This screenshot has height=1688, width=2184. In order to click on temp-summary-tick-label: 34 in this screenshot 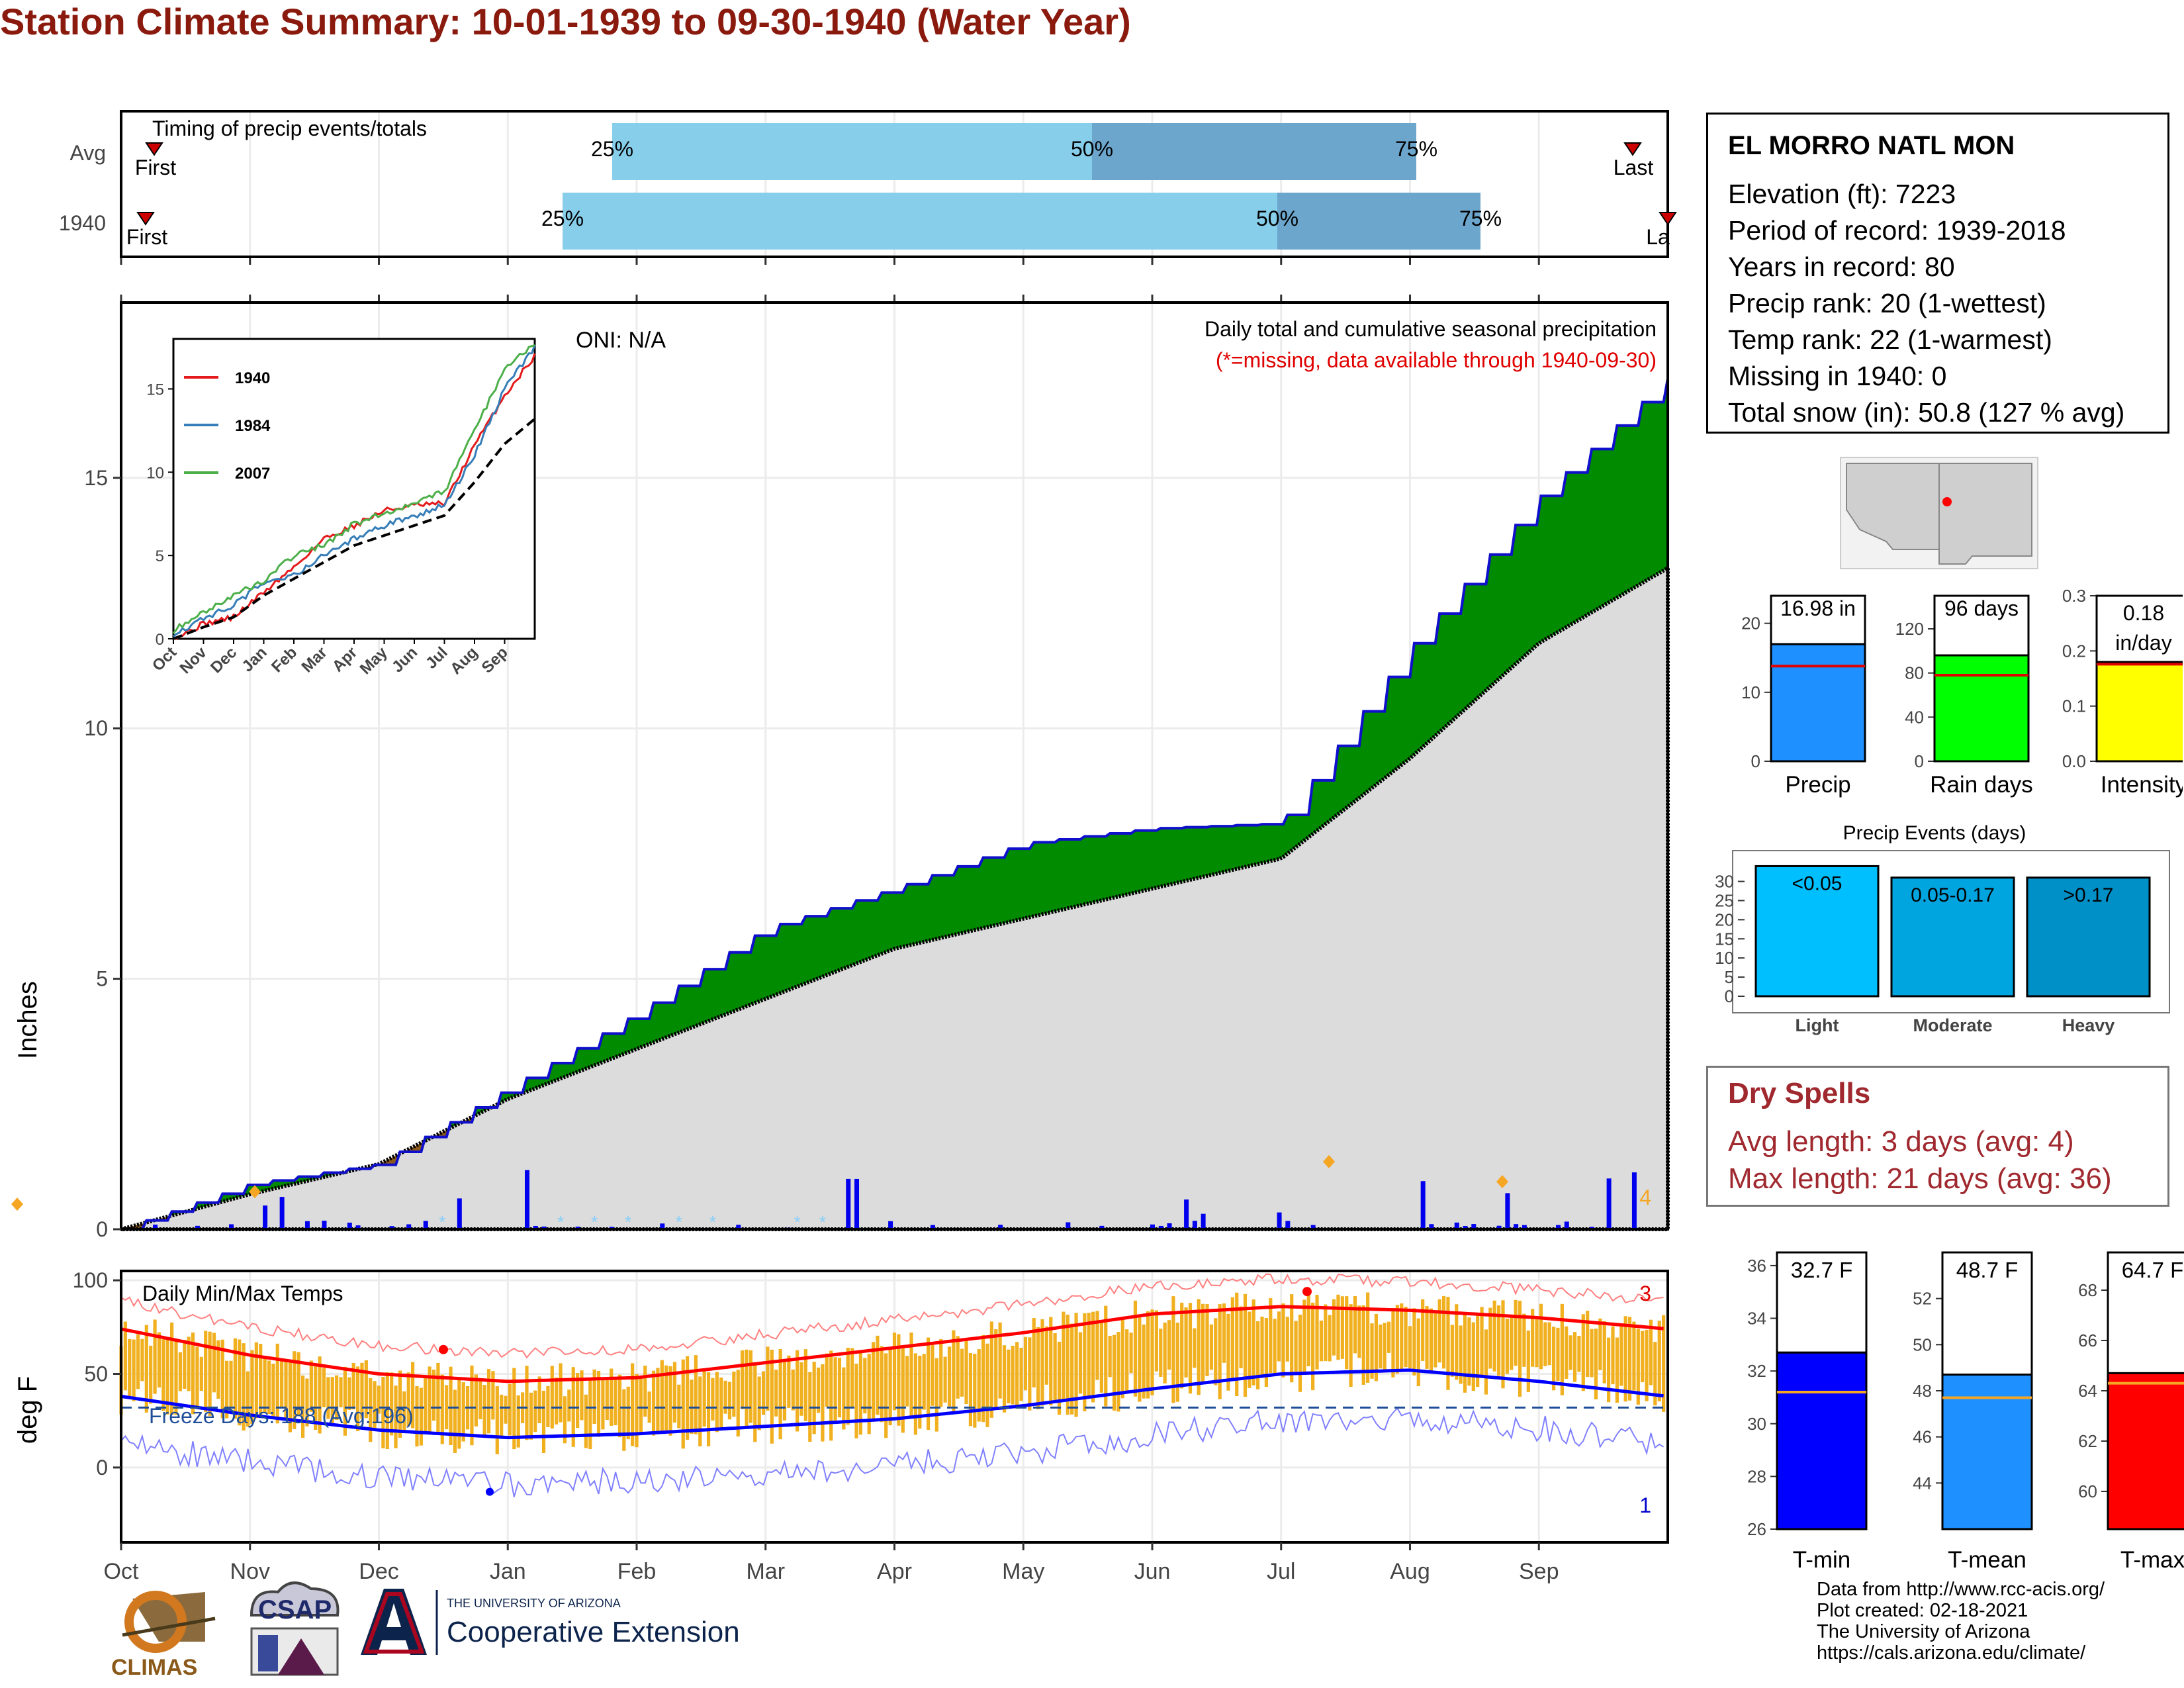, I will do `click(1757, 1319)`.